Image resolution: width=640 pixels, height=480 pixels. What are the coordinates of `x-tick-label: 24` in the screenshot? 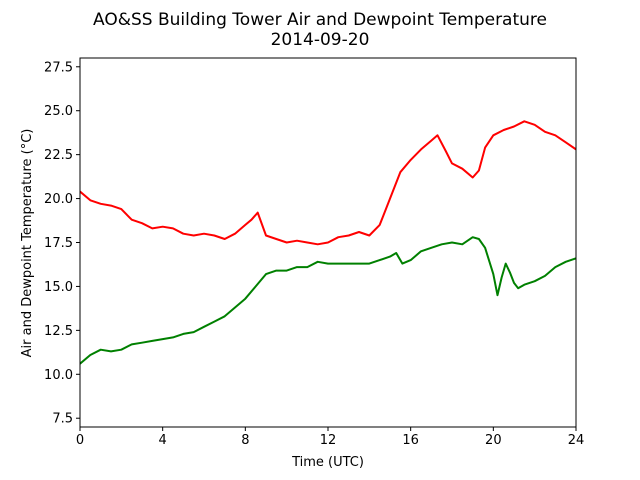 It's located at (576, 440).